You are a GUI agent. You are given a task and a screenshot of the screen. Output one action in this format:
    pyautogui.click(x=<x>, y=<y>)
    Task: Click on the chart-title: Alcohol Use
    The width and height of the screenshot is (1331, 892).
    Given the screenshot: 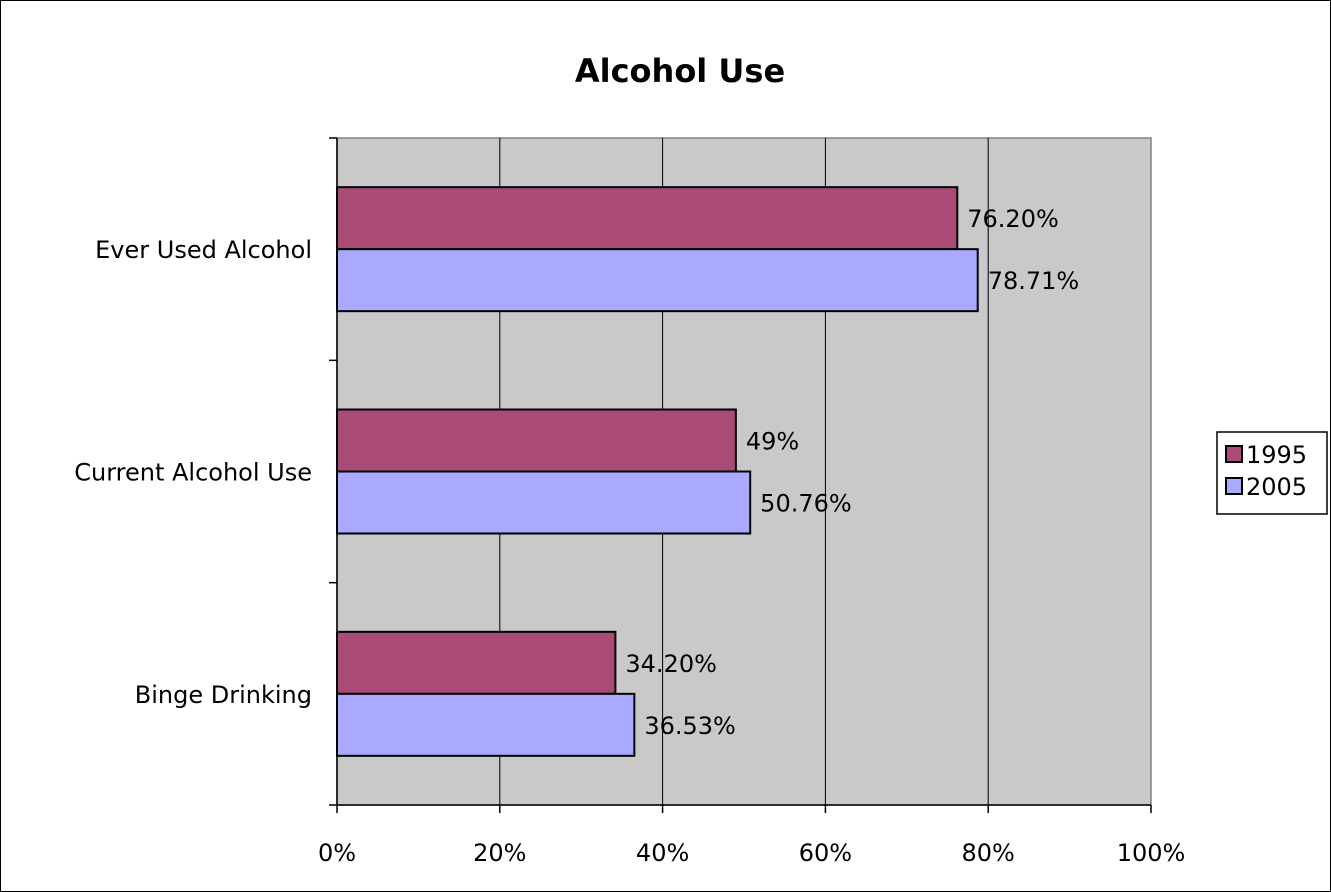 What is the action you would take?
    pyautogui.click(x=680, y=71)
    